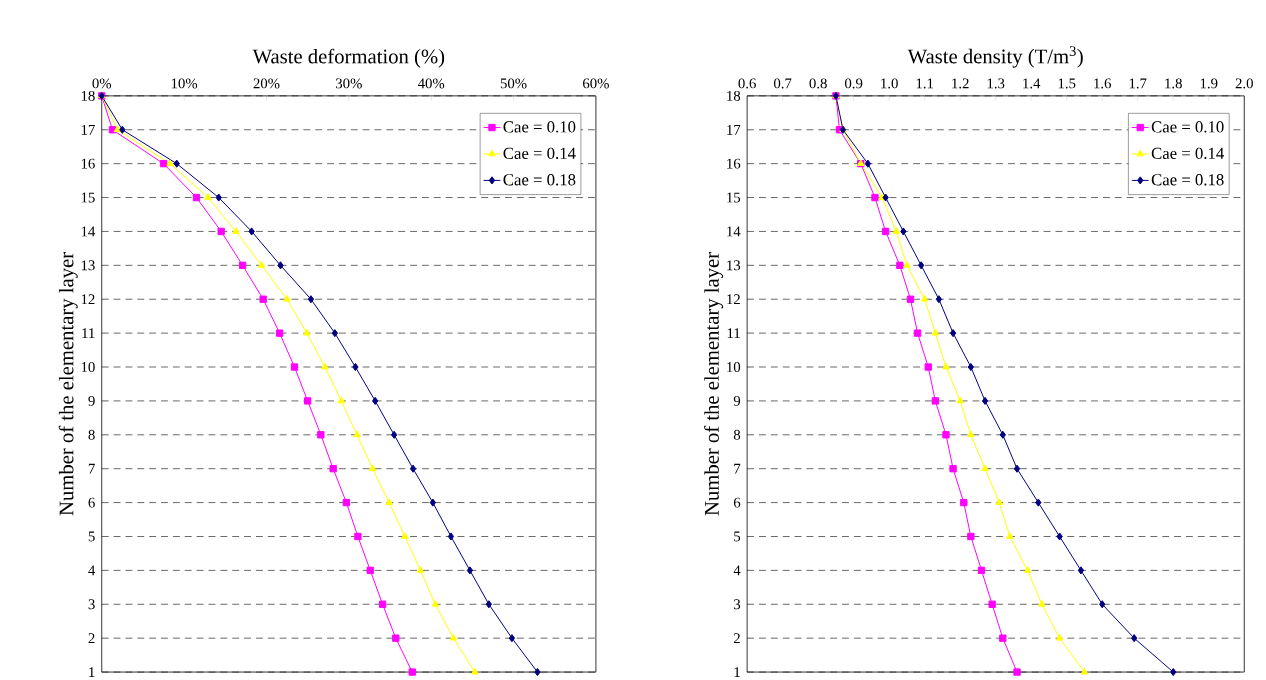  I want to click on x-tick-label: 1.7, so click(1138, 83).